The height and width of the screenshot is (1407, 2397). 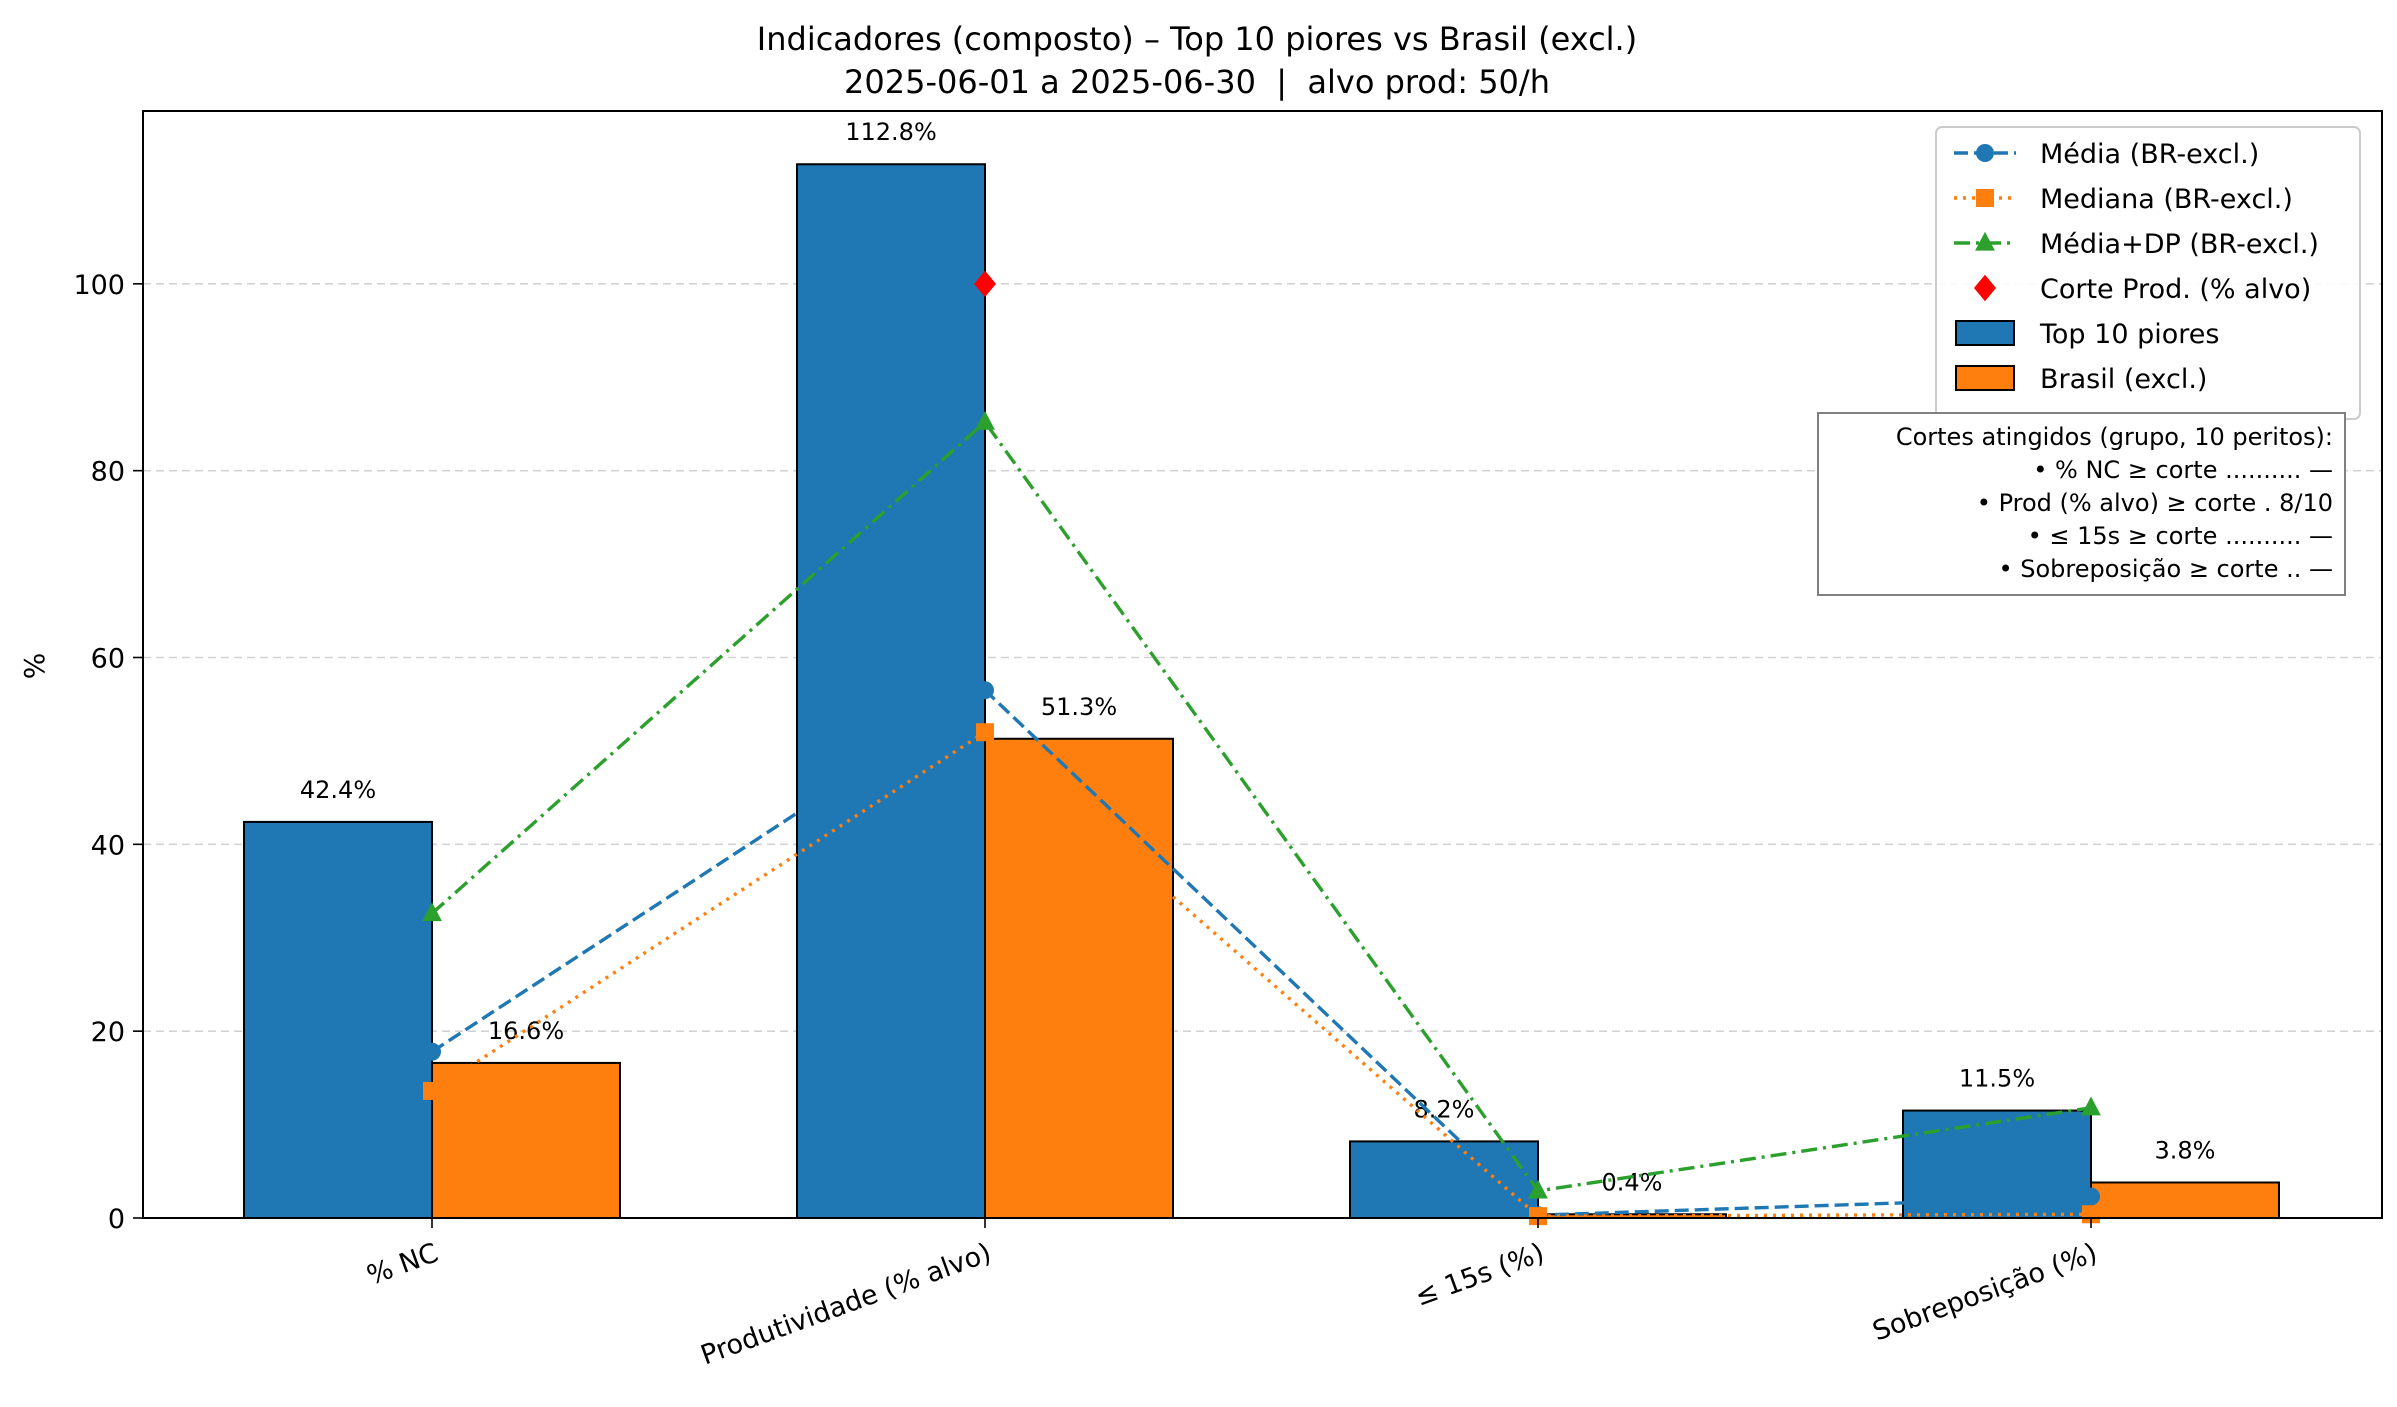 What do you see at coordinates (1444, 1109) in the screenshot?
I see `bar-value-label: 8.2%` at bounding box center [1444, 1109].